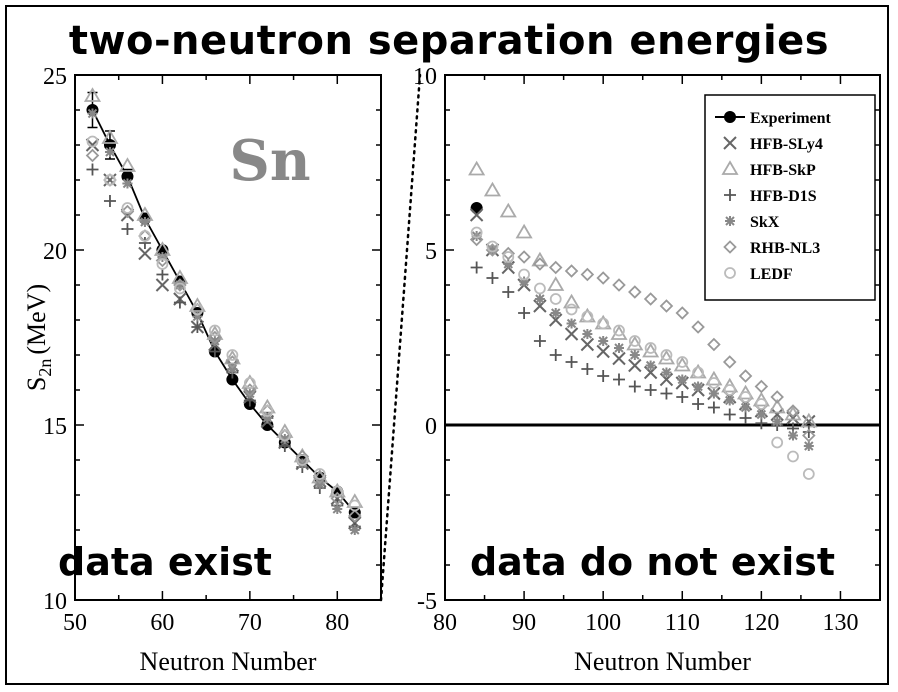 This screenshot has width=898, height=692. Describe the element at coordinates (730, 195) in the screenshot. I see `legend-marker-hfb-d1s` at that location.